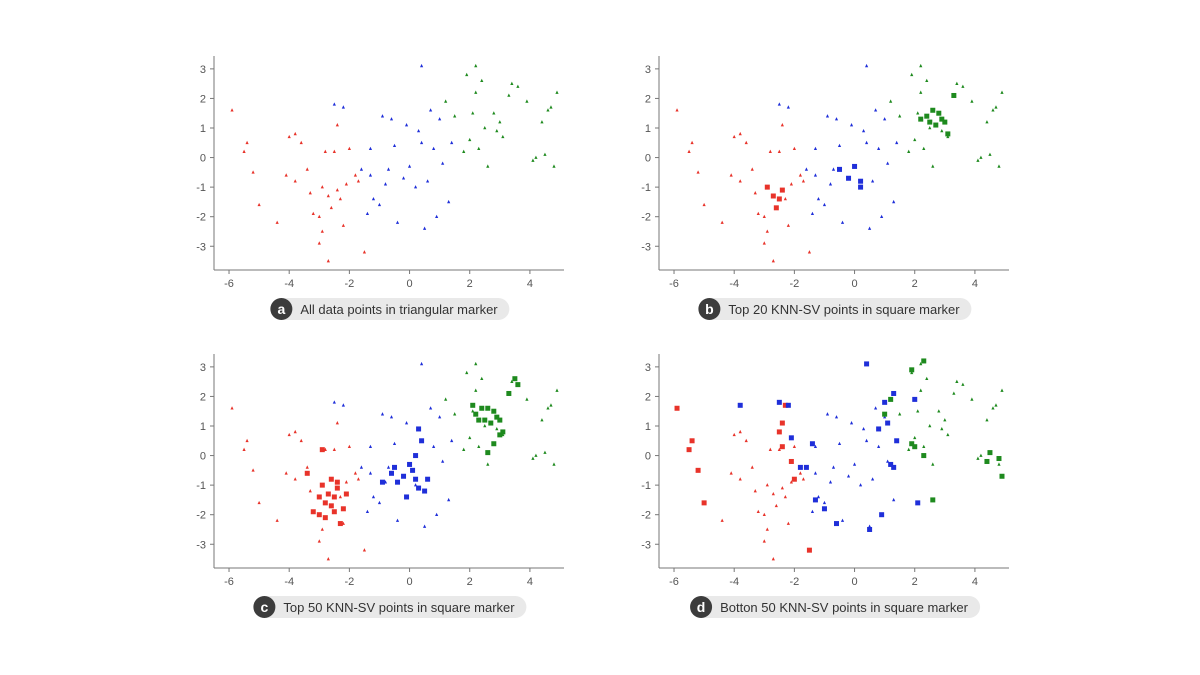  I want to click on x-tick-label: 2, so click(915, 582).